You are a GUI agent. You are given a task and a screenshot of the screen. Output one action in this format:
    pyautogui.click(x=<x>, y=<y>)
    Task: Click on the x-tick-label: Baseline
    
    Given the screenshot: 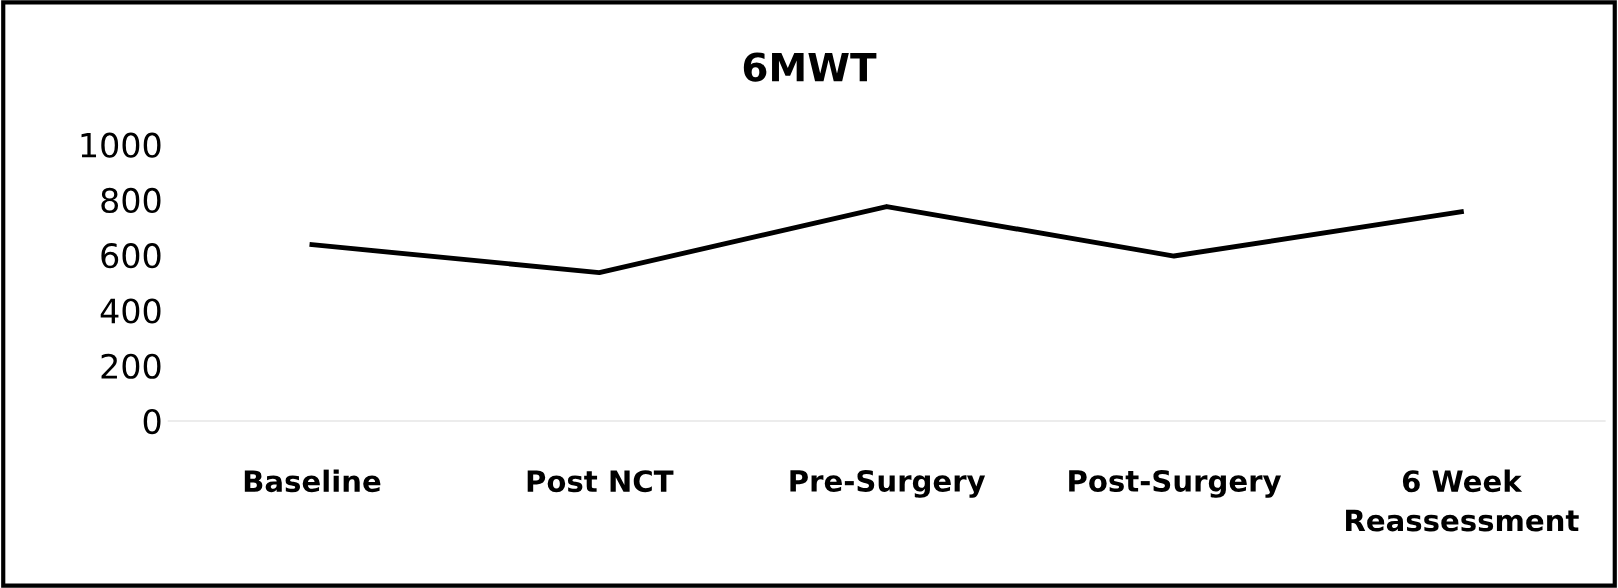 What is the action you would take?
    pyautogui.click(x=312, y=481)
    